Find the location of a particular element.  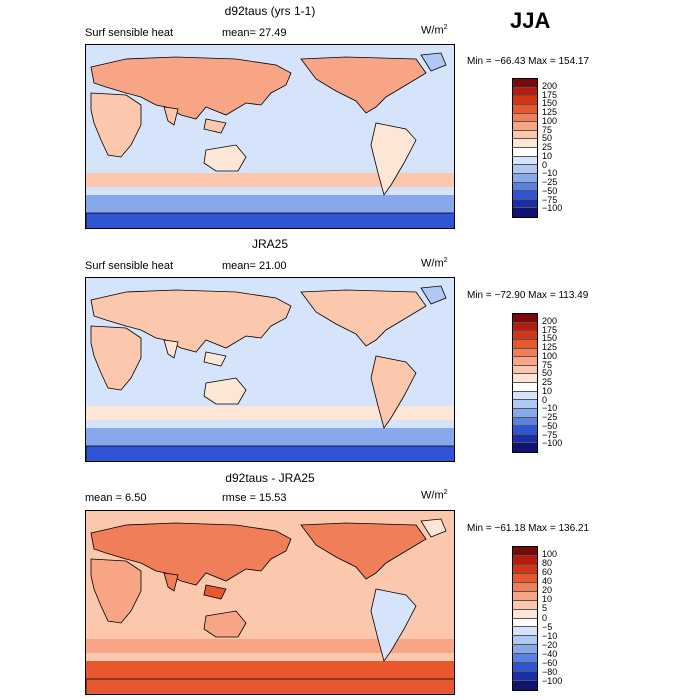

colorbar-level-label: 125 is located at coordinates (550, 112).